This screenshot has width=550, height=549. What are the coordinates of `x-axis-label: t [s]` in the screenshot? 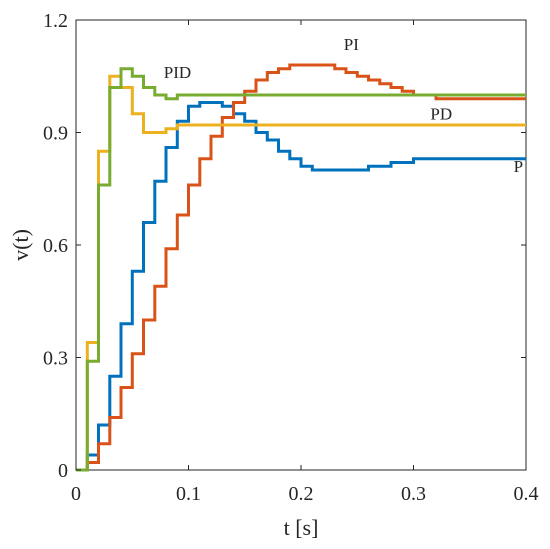 It's located at (301, 527).